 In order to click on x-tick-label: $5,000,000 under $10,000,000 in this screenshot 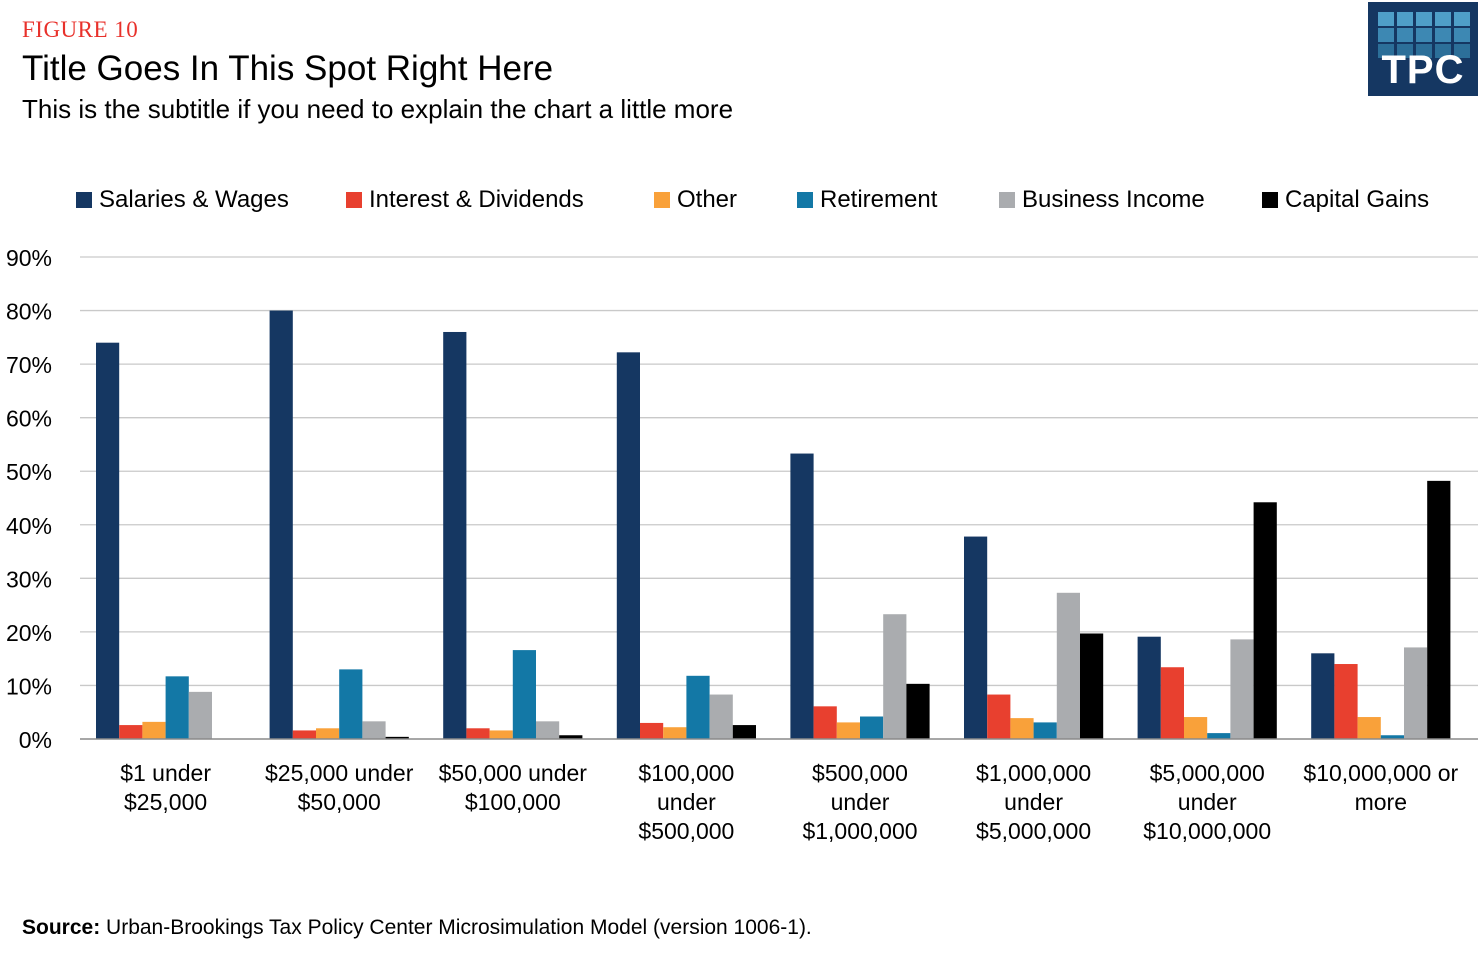, I will do `click(1207, 802)`.